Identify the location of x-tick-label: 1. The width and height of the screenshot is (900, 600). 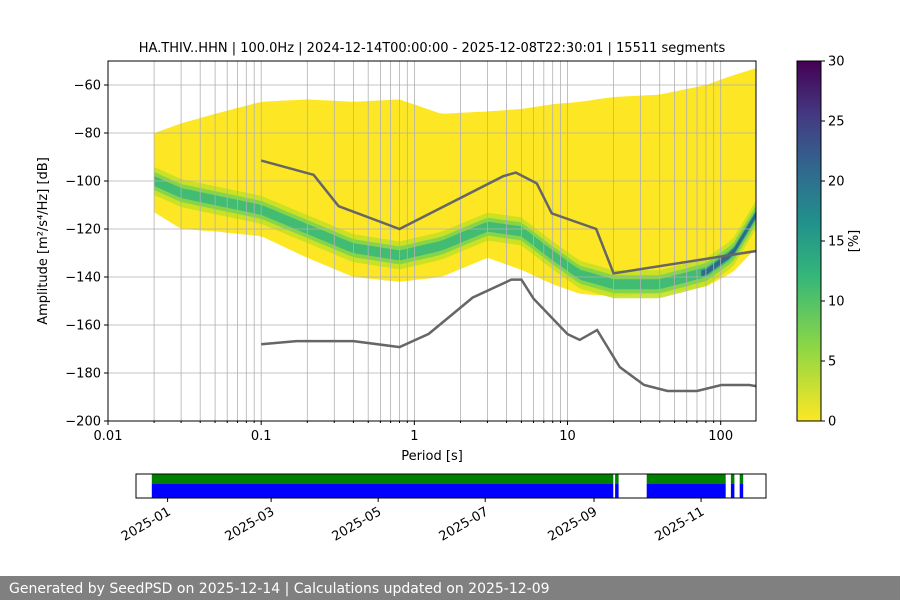
(414, 436).